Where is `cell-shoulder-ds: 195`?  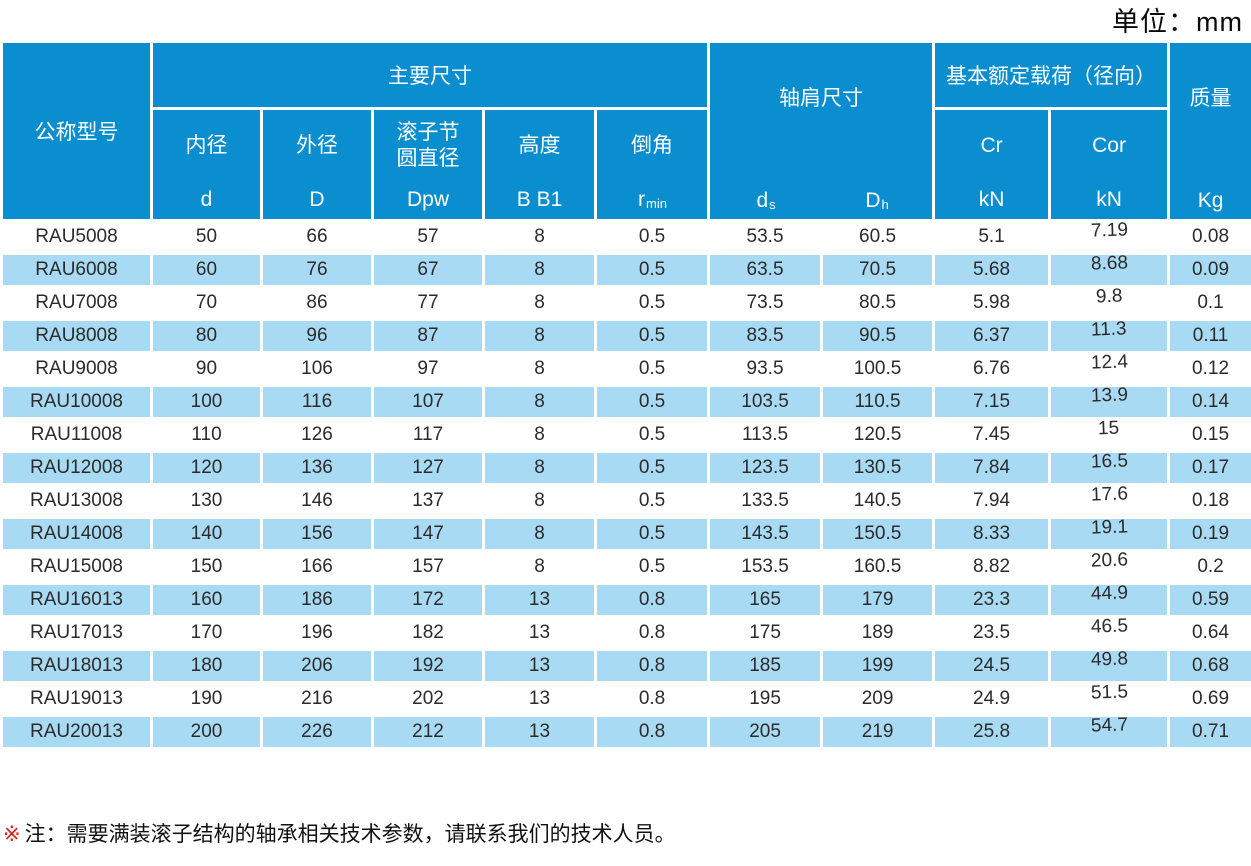 cell-shoulder-ds: 195 is located at coordinates (765, 699).